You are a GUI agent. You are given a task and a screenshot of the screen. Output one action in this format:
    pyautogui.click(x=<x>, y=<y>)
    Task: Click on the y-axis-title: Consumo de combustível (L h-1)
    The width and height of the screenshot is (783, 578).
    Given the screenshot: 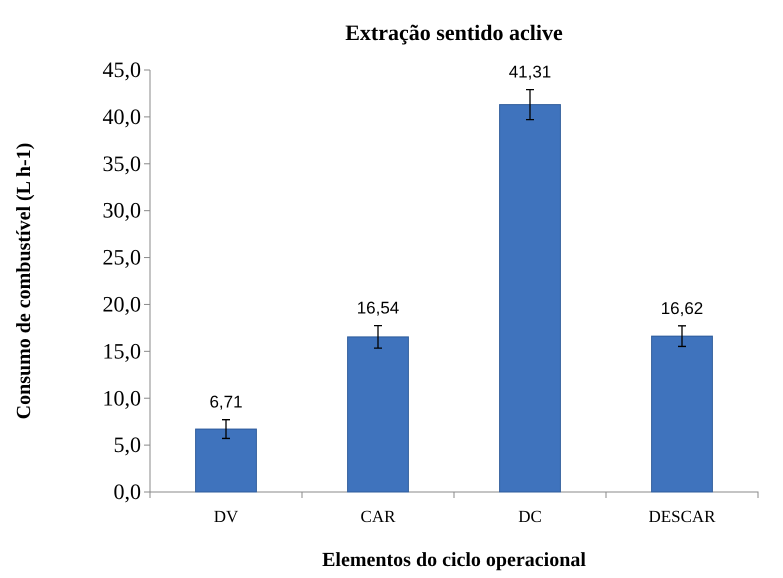 What is the action you would take?
    pyautogui.click(x=24, y=281)
    